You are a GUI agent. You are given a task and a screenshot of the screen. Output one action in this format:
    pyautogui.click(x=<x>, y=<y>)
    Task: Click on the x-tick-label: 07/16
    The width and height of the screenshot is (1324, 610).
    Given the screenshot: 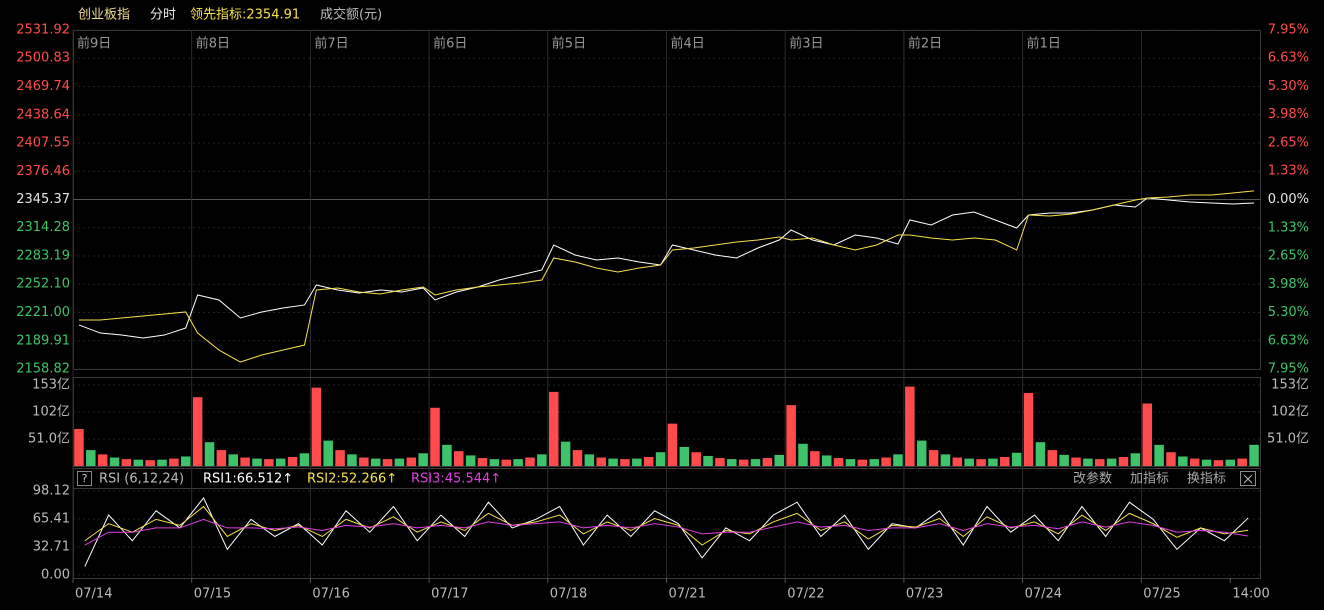 What is the action you would take?
    pyautogui.click(x=330, y=594)
    